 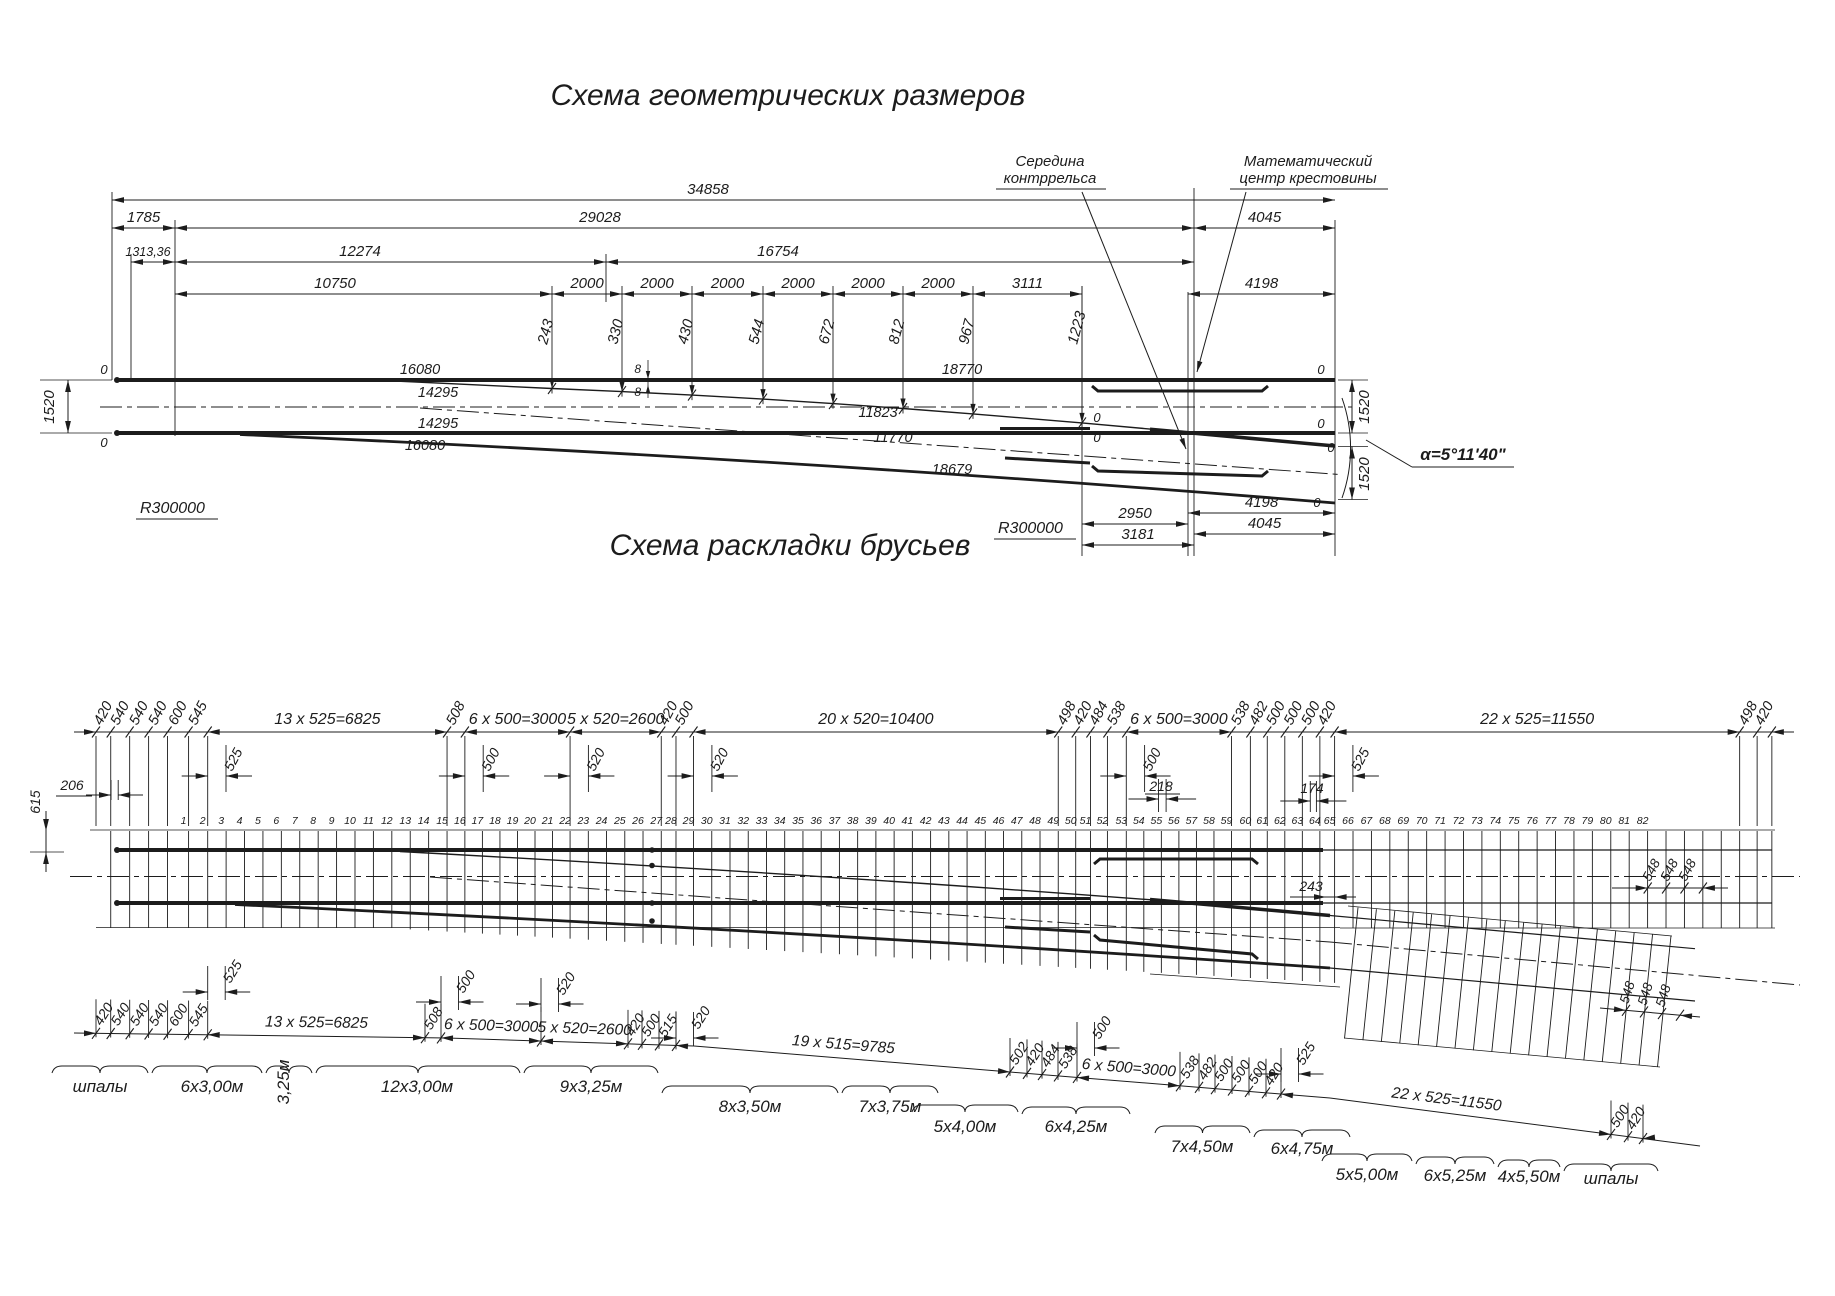 What do you see at coordinates (283, 1081) in the screenshot?
I see `group-label: 3,25м` at bounding box center [283, 1081].